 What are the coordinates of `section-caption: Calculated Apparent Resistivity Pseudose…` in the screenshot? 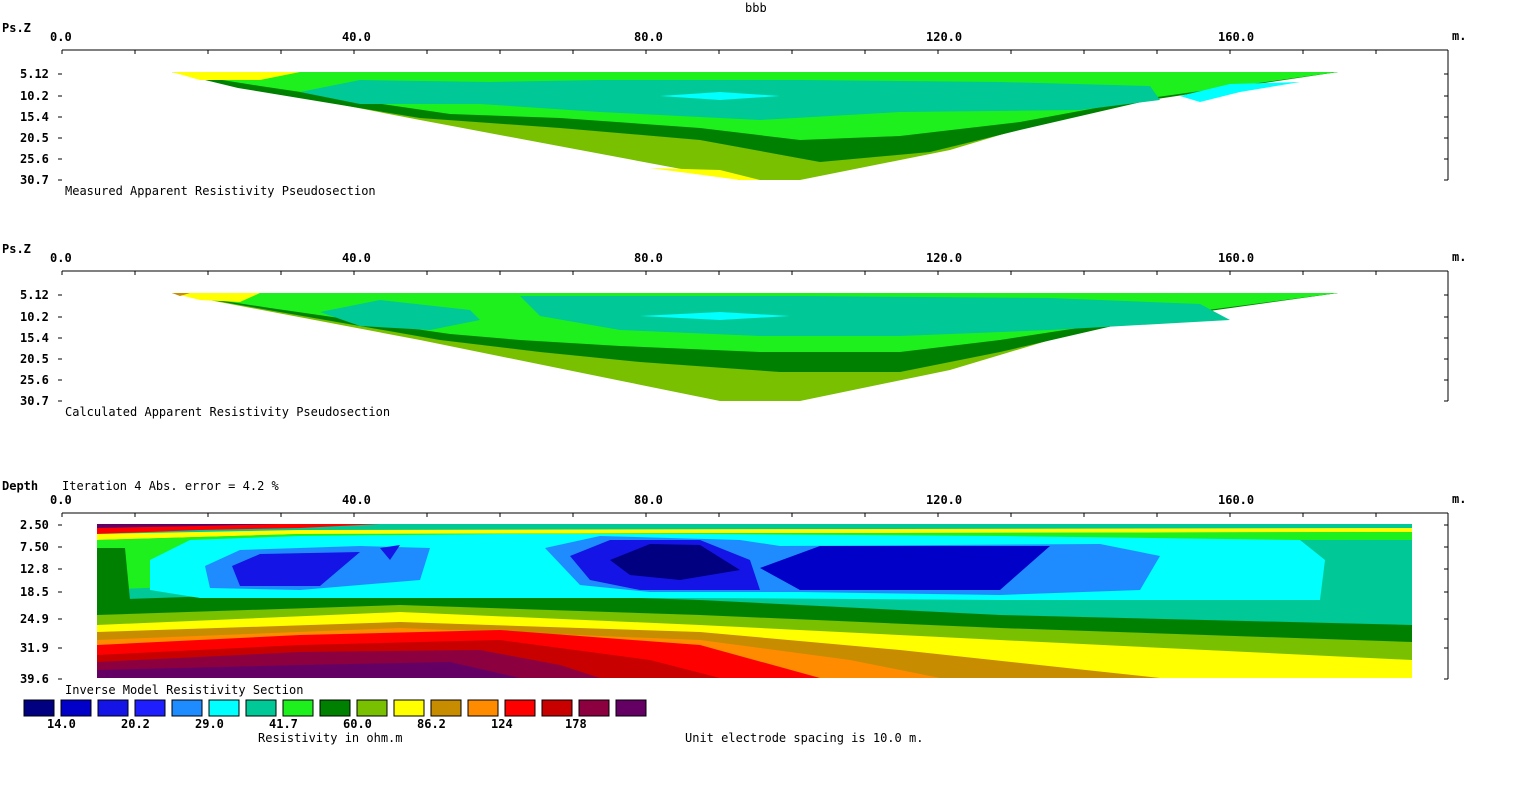 It's located at (227, 412).